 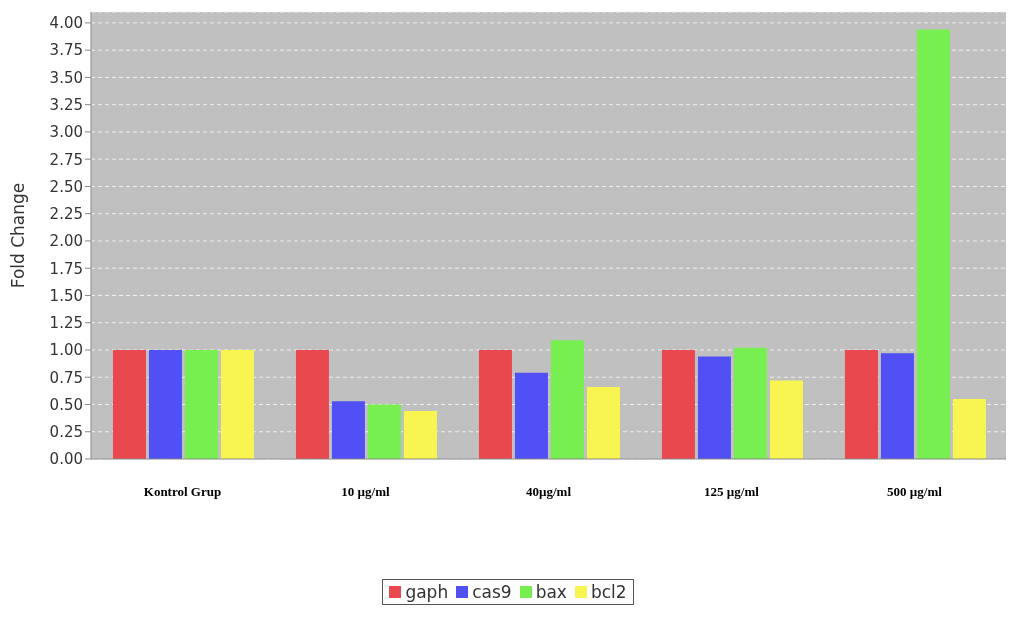 What do you see at coordinates (66, 377) in the screenshot?
I see `y-tick-label: 0.75` at bounding box center [66, 377].